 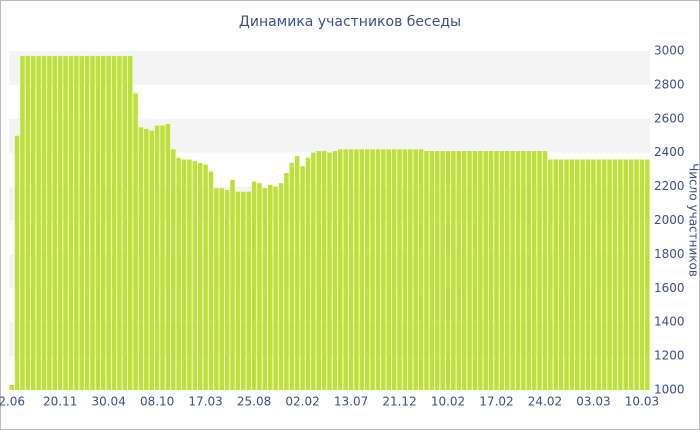 What do you see at coordinates (669, 356) in the screenshot?
I see `y-tick-label: 1200` at bounding box center [669, 356].